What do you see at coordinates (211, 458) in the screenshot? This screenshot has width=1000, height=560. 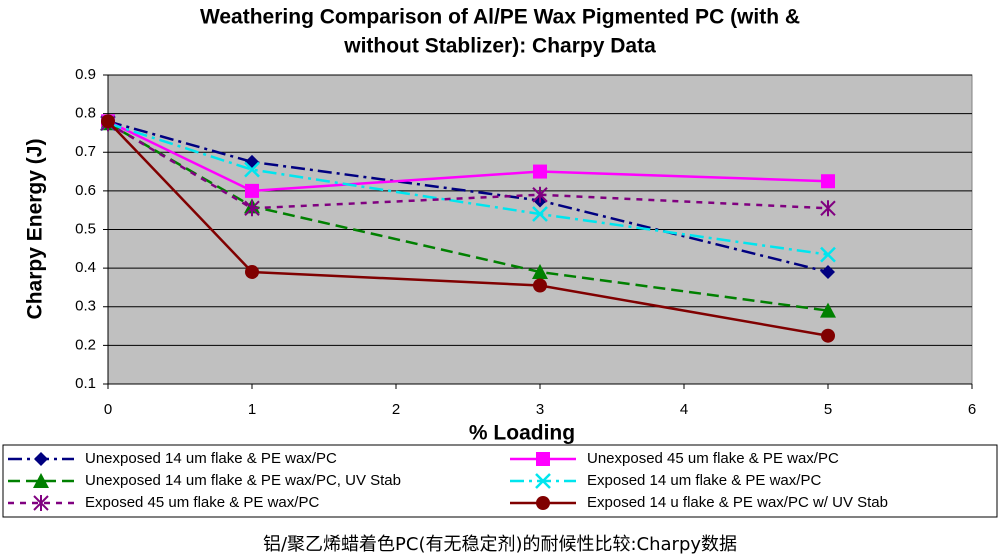 I see `legend-label: Unexposed 14 um flake & PE wax/PC` at bounding box center [211, 458].